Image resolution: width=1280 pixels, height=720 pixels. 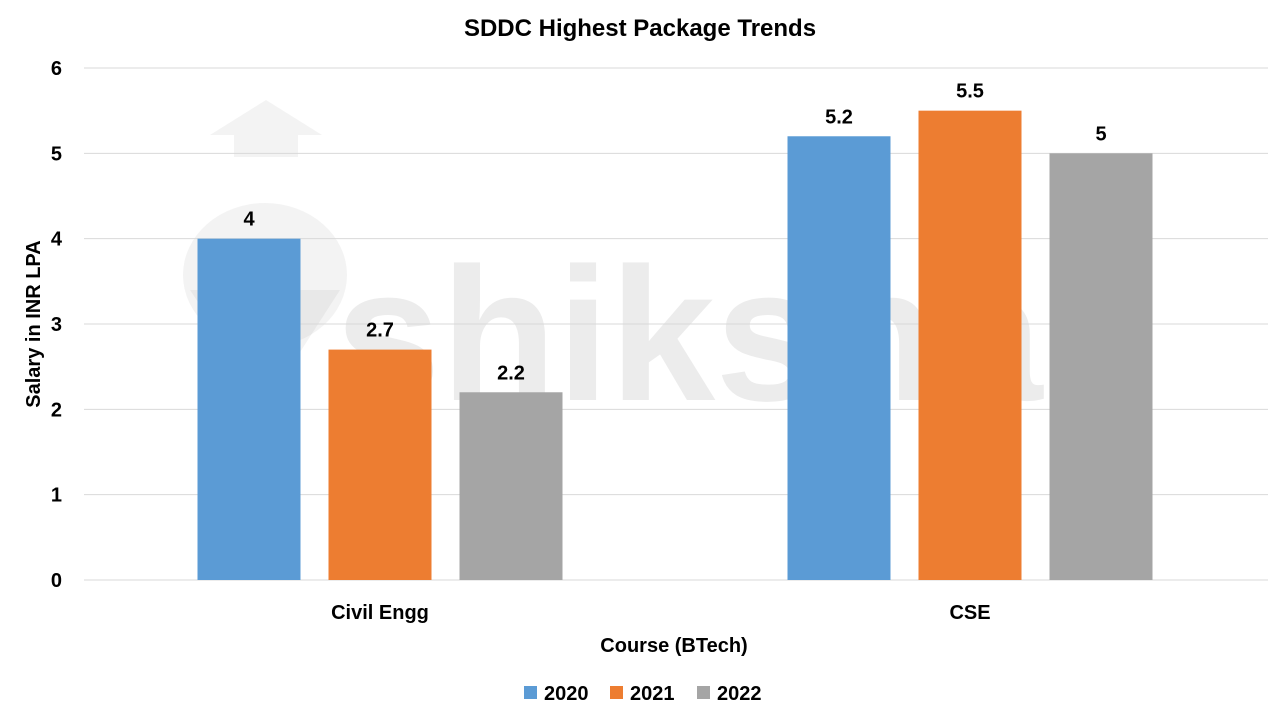 I want to click on y-tick-label: 4, so click(x=57, y=240).